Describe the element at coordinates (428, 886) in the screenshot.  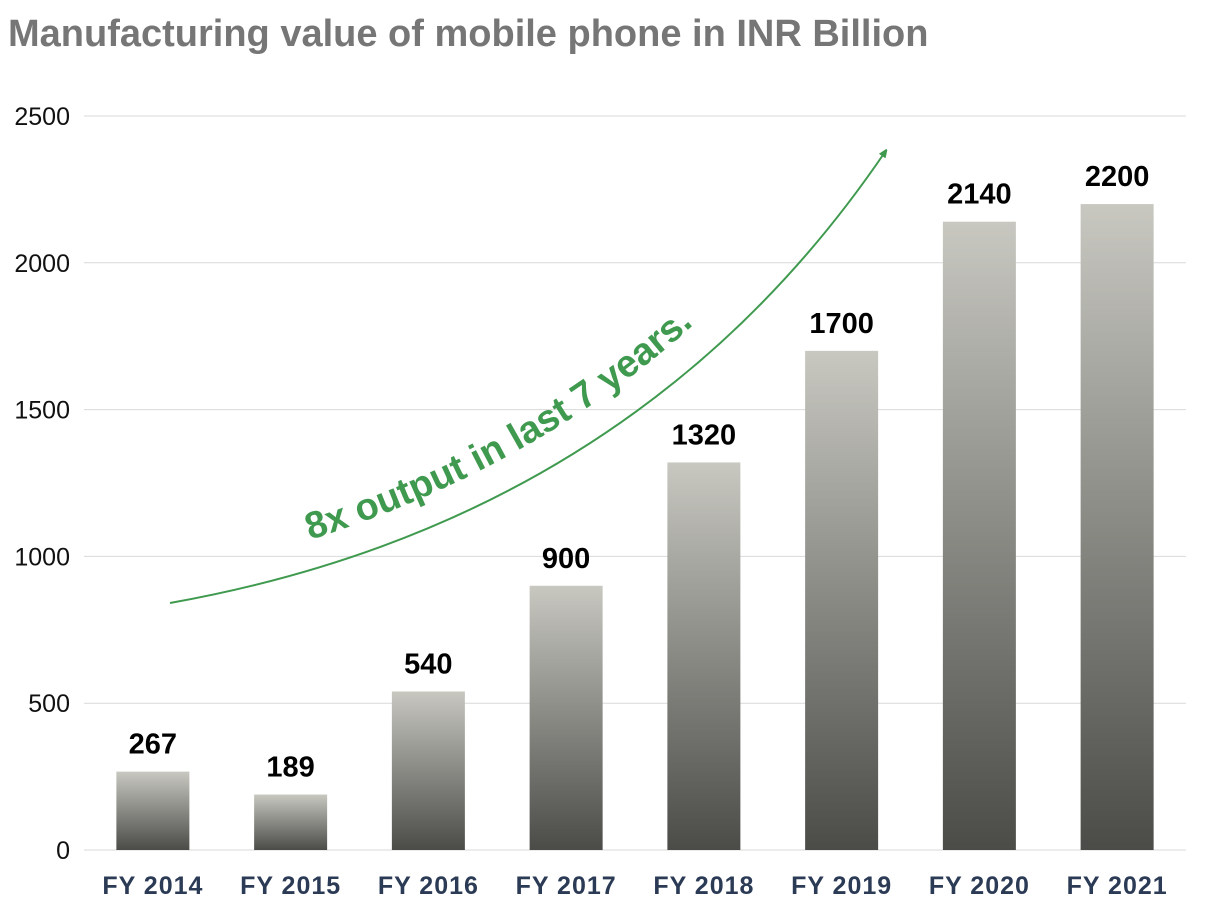
I see `x-tick-label: FY 2016` at that location.